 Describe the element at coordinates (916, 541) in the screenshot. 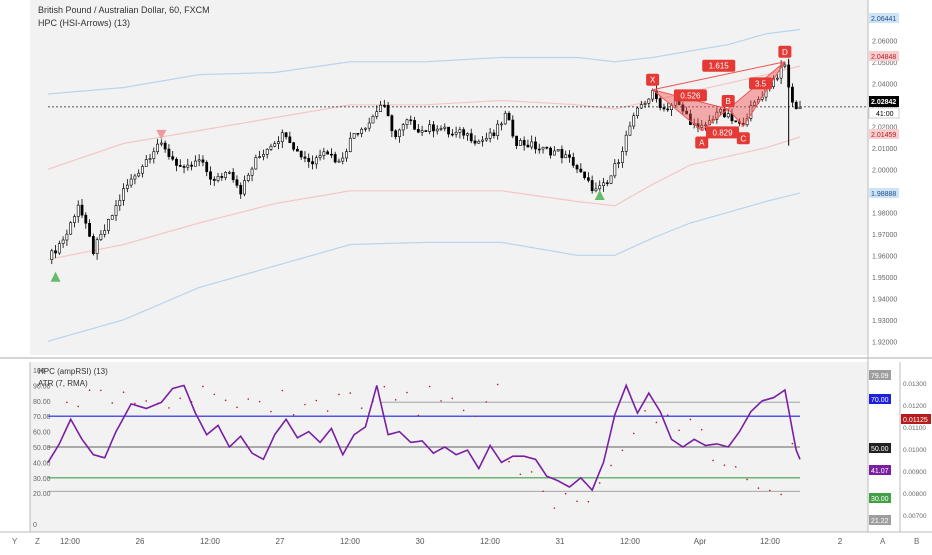

I see `axis-letter-b: B` at that location.